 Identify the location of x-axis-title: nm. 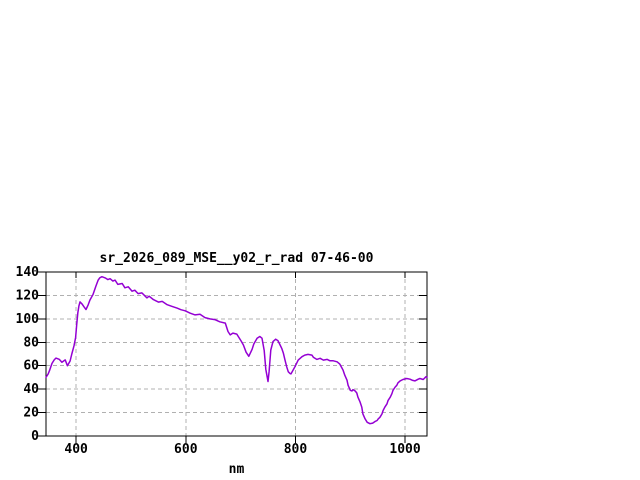
(237, 469).